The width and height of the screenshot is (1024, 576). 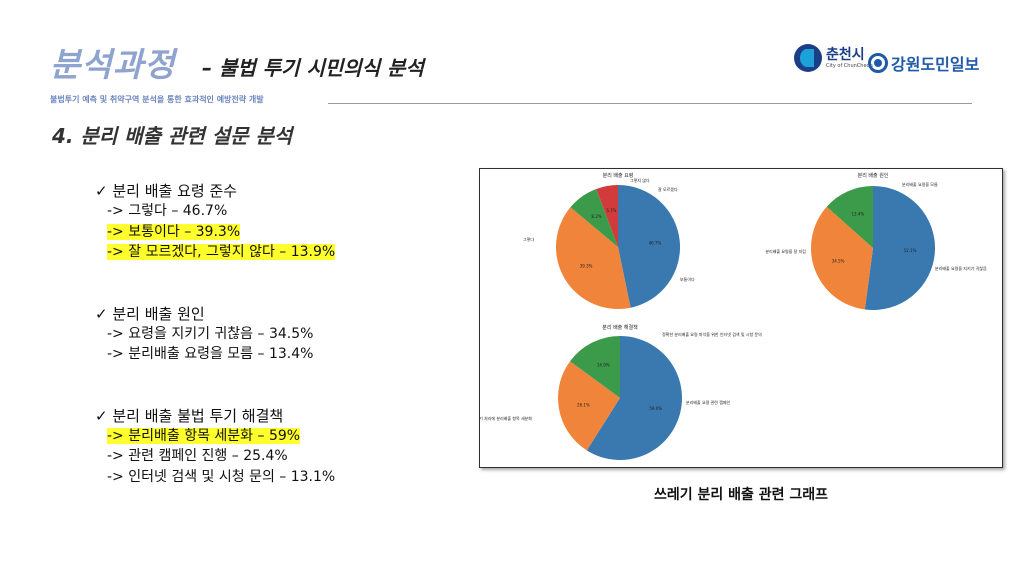 What do you see at coordinates (210, 333) in the screenshot?
I see `list-item: -> 요령을 지키기 귀찮음 – 34.5%` at bounding box center [210, 333].